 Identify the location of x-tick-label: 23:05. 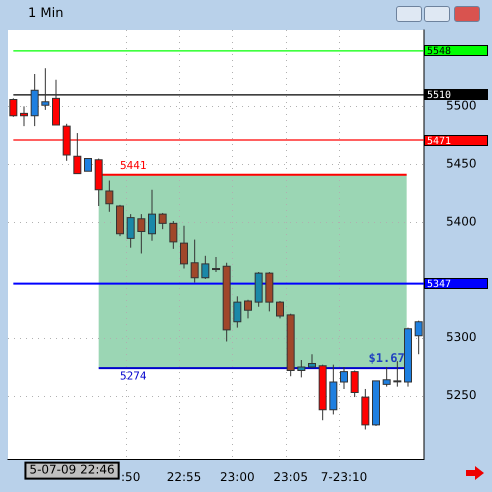
(290, 477).